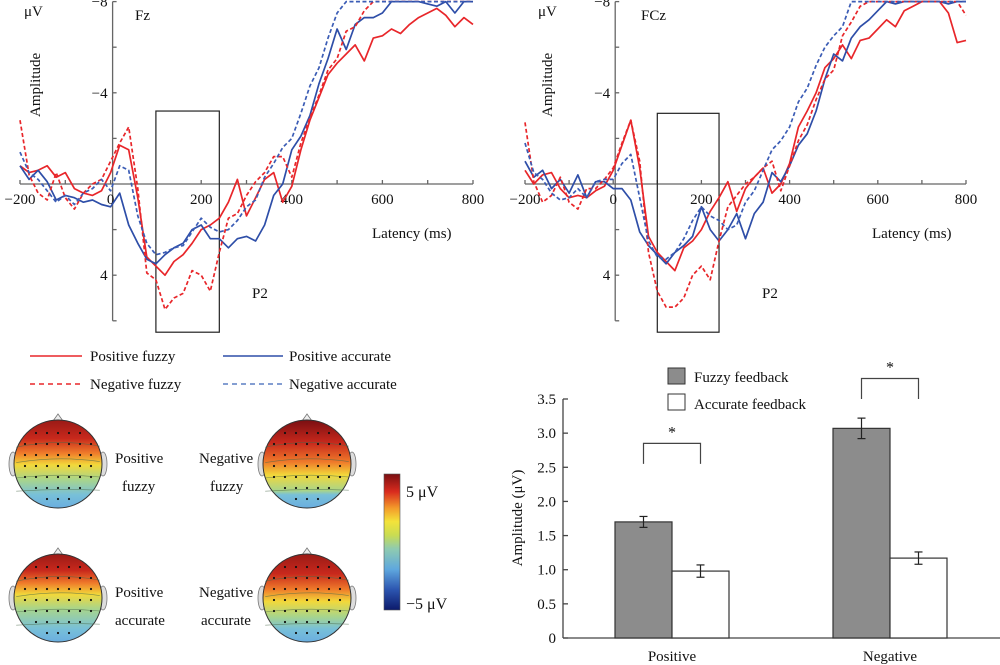  Describe the element at coordinates (340, 357) in the screenshot. I see `legend-label: Positive accurate` at that location.